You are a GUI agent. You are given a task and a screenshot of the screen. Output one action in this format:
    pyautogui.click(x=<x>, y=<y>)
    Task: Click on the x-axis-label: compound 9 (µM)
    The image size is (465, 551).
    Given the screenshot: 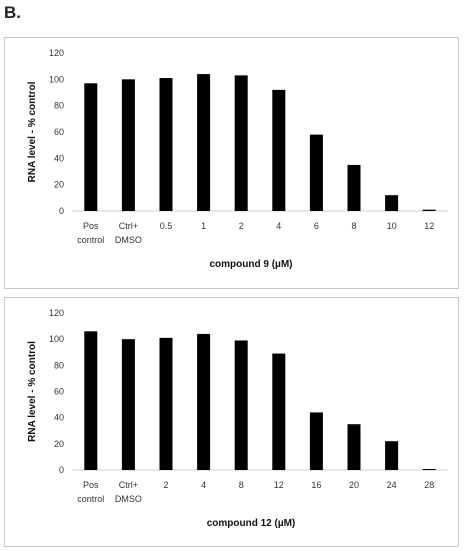 What is the action you would take?
    pyautogui.click(x=251, y=264)
    